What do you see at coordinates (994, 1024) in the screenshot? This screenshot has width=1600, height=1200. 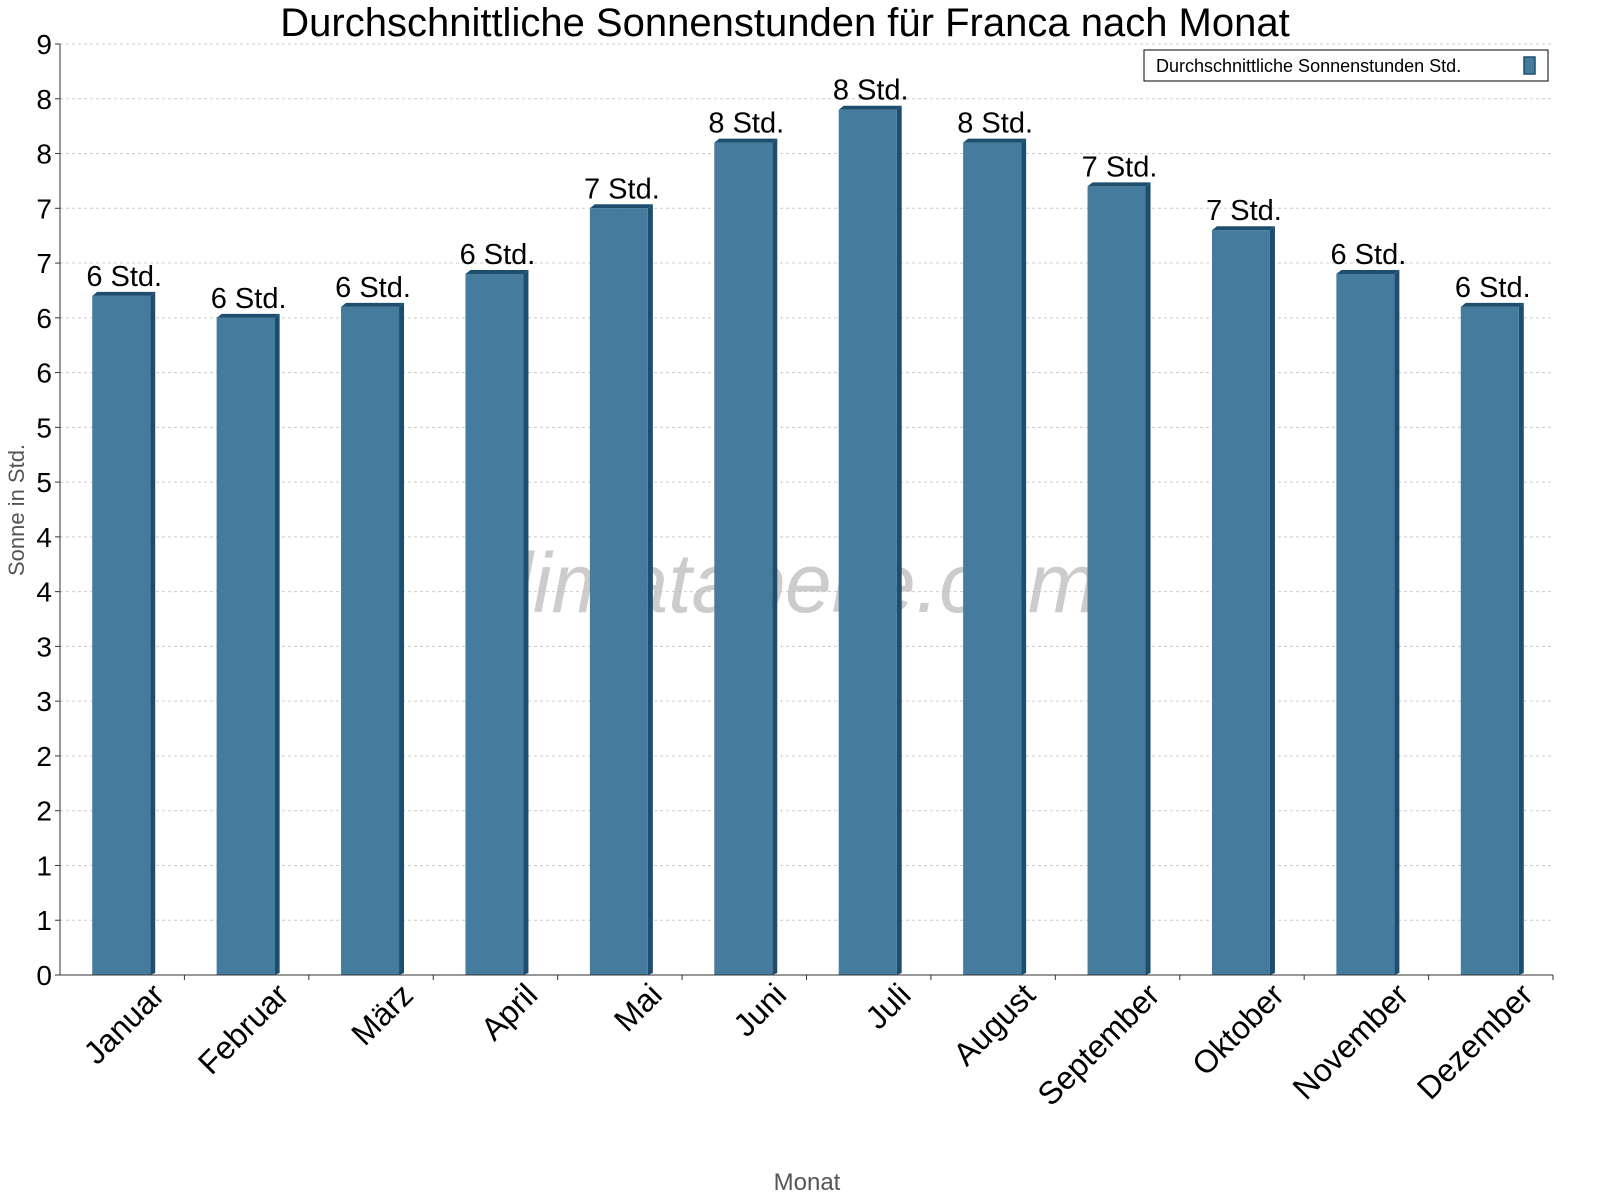 I see `x-tick-label: August` at bounding box center [994, 1024].